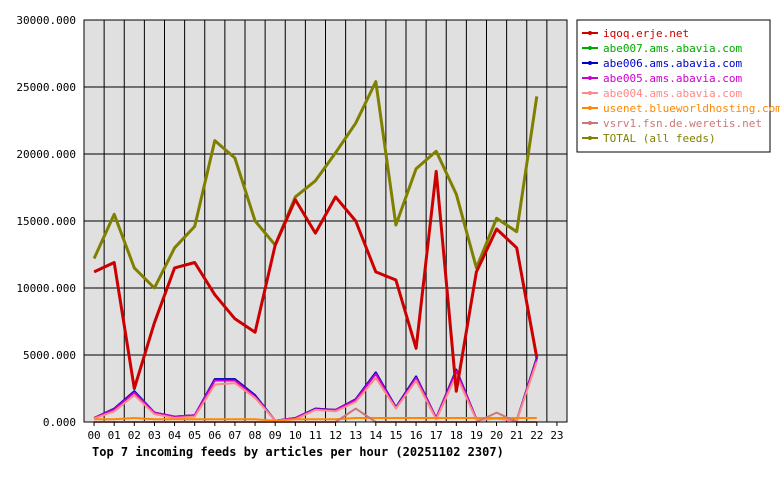 The image size is (780, 480). I want to click on y-tick-label: 10000.000, so click(46, 288).